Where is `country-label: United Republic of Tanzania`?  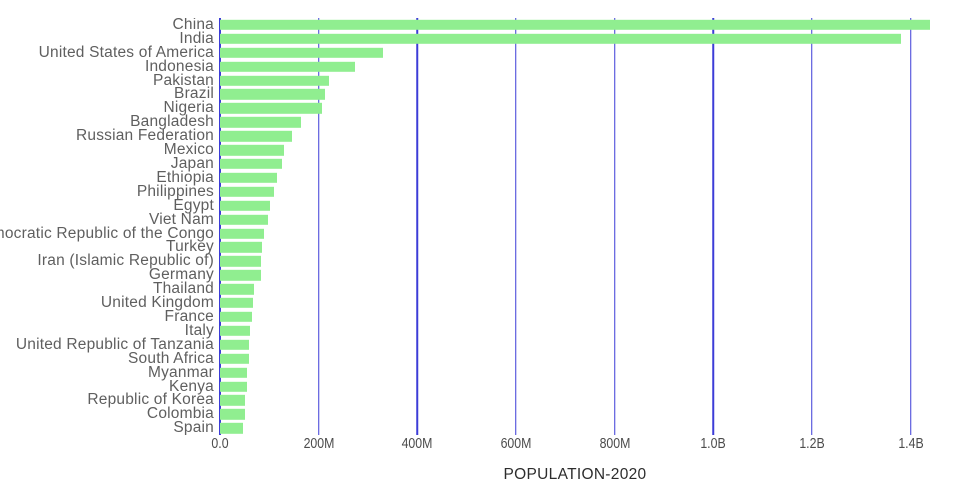 country-label: United Republic of Tanzania is located at coordinates (114, 344).